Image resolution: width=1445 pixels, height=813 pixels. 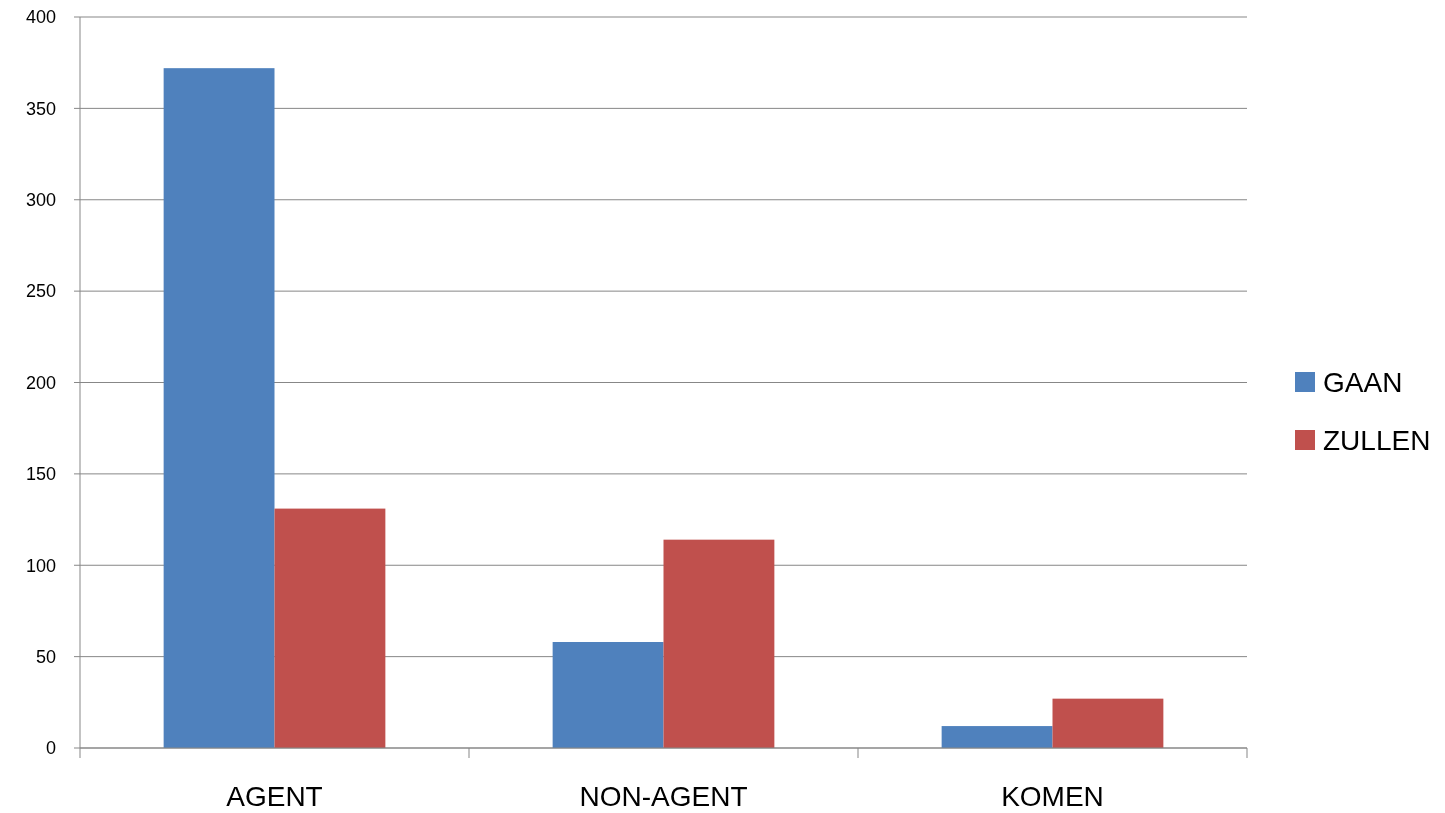 I want to click on legend-label: GAAN, so click(x=1363, y=382).